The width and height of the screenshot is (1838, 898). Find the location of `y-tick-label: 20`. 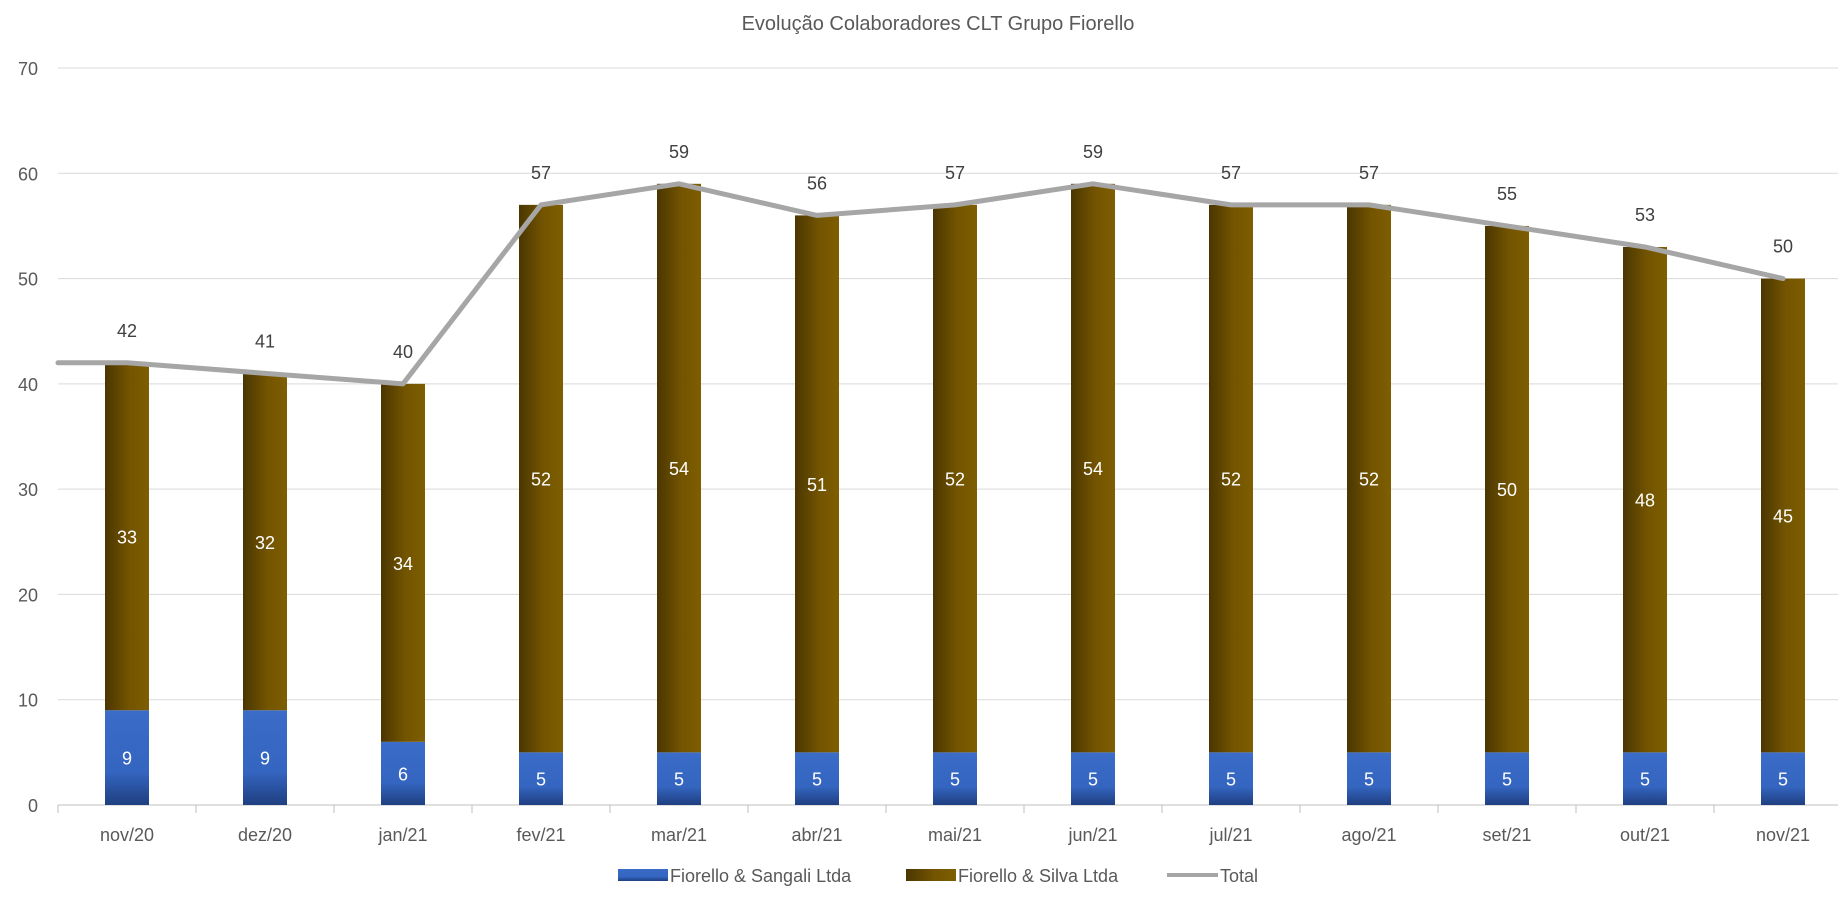

y-tick-label: 20 is located at coordinates (28, 595).